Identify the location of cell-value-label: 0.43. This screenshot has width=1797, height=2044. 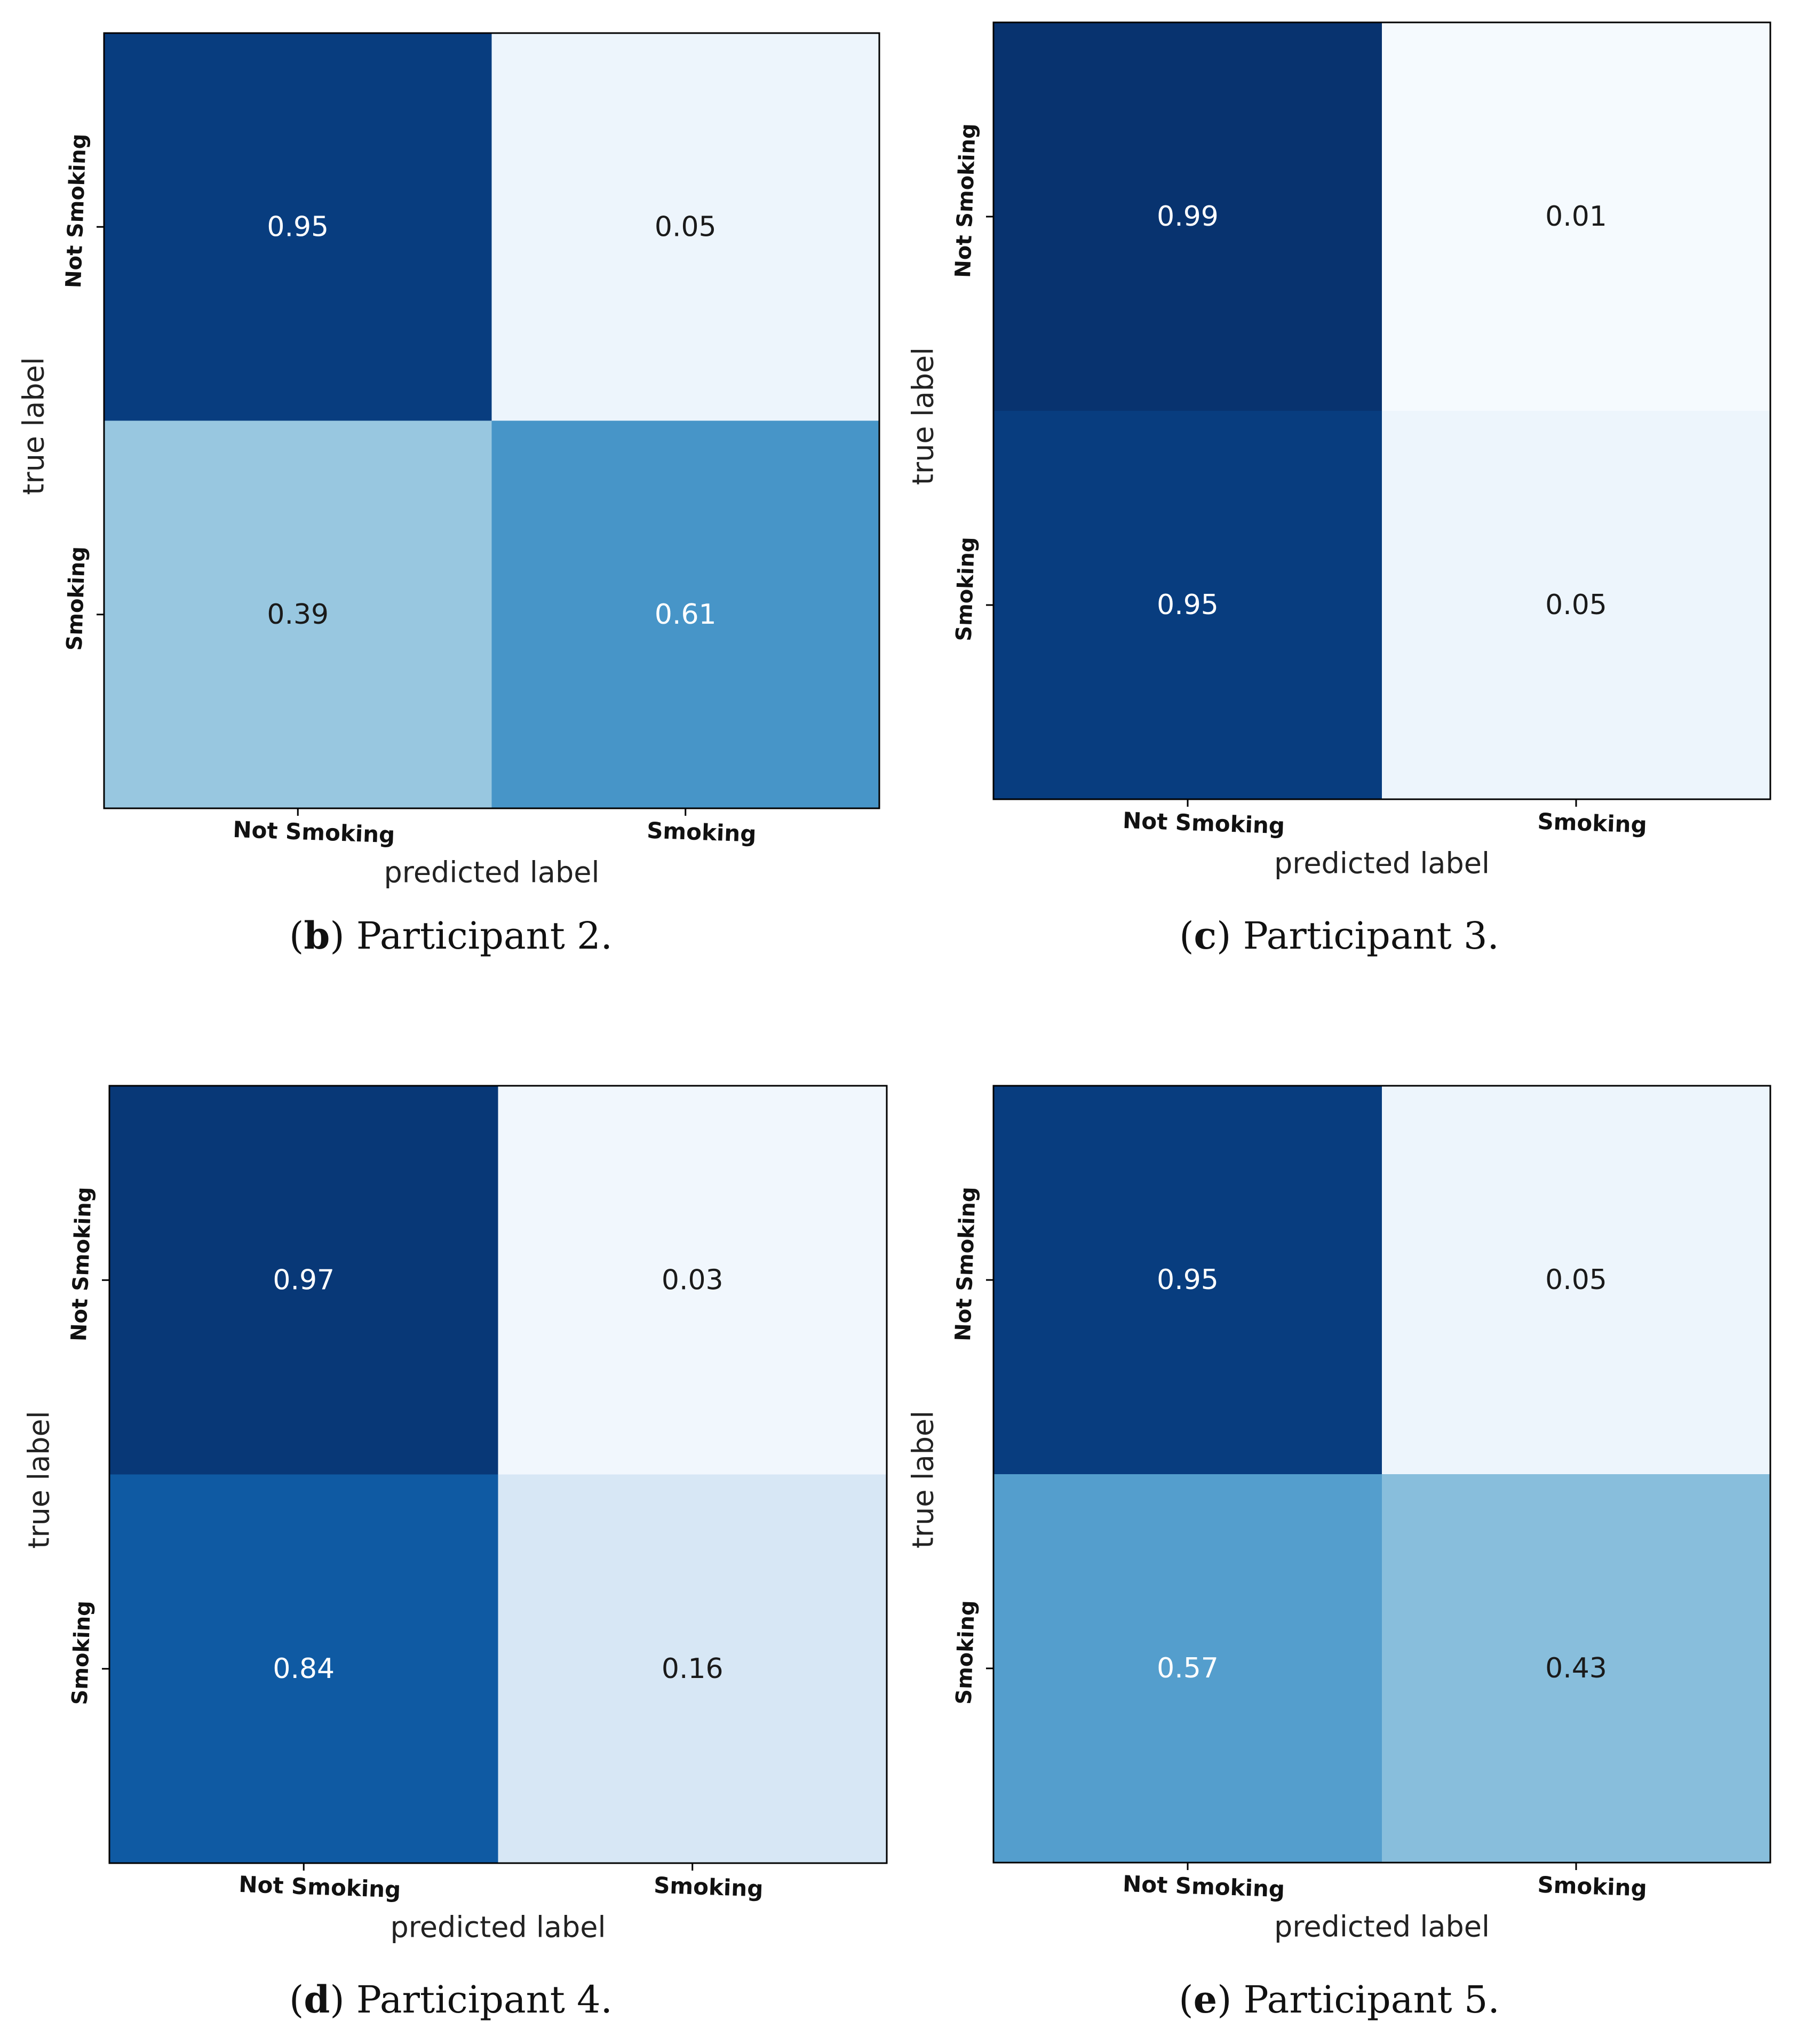
(1576, 1668).